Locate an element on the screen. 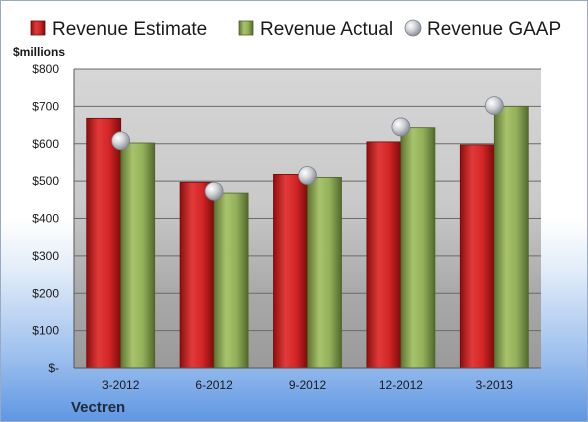 The height and width of the screenshot is (422, 588). x-tick-label: 6-2012 is located at coordinates (214, 385).